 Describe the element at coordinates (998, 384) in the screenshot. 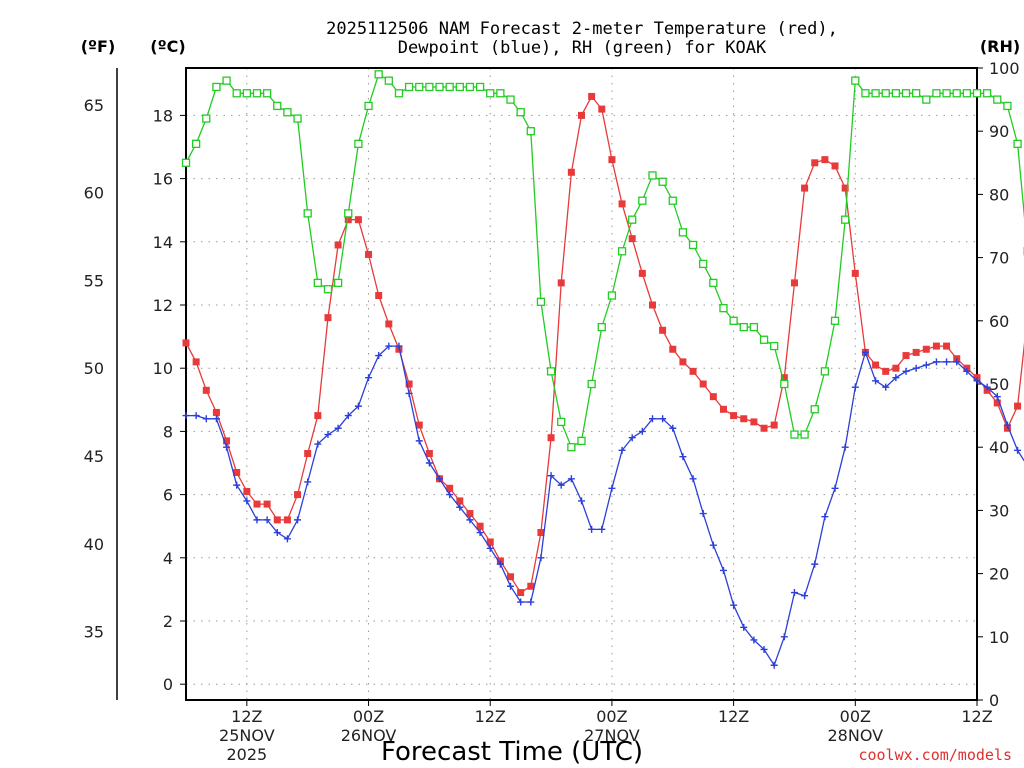

I see `rh-axis: 0 10 20 30 40 50 60 70 80 90 100` at that location.